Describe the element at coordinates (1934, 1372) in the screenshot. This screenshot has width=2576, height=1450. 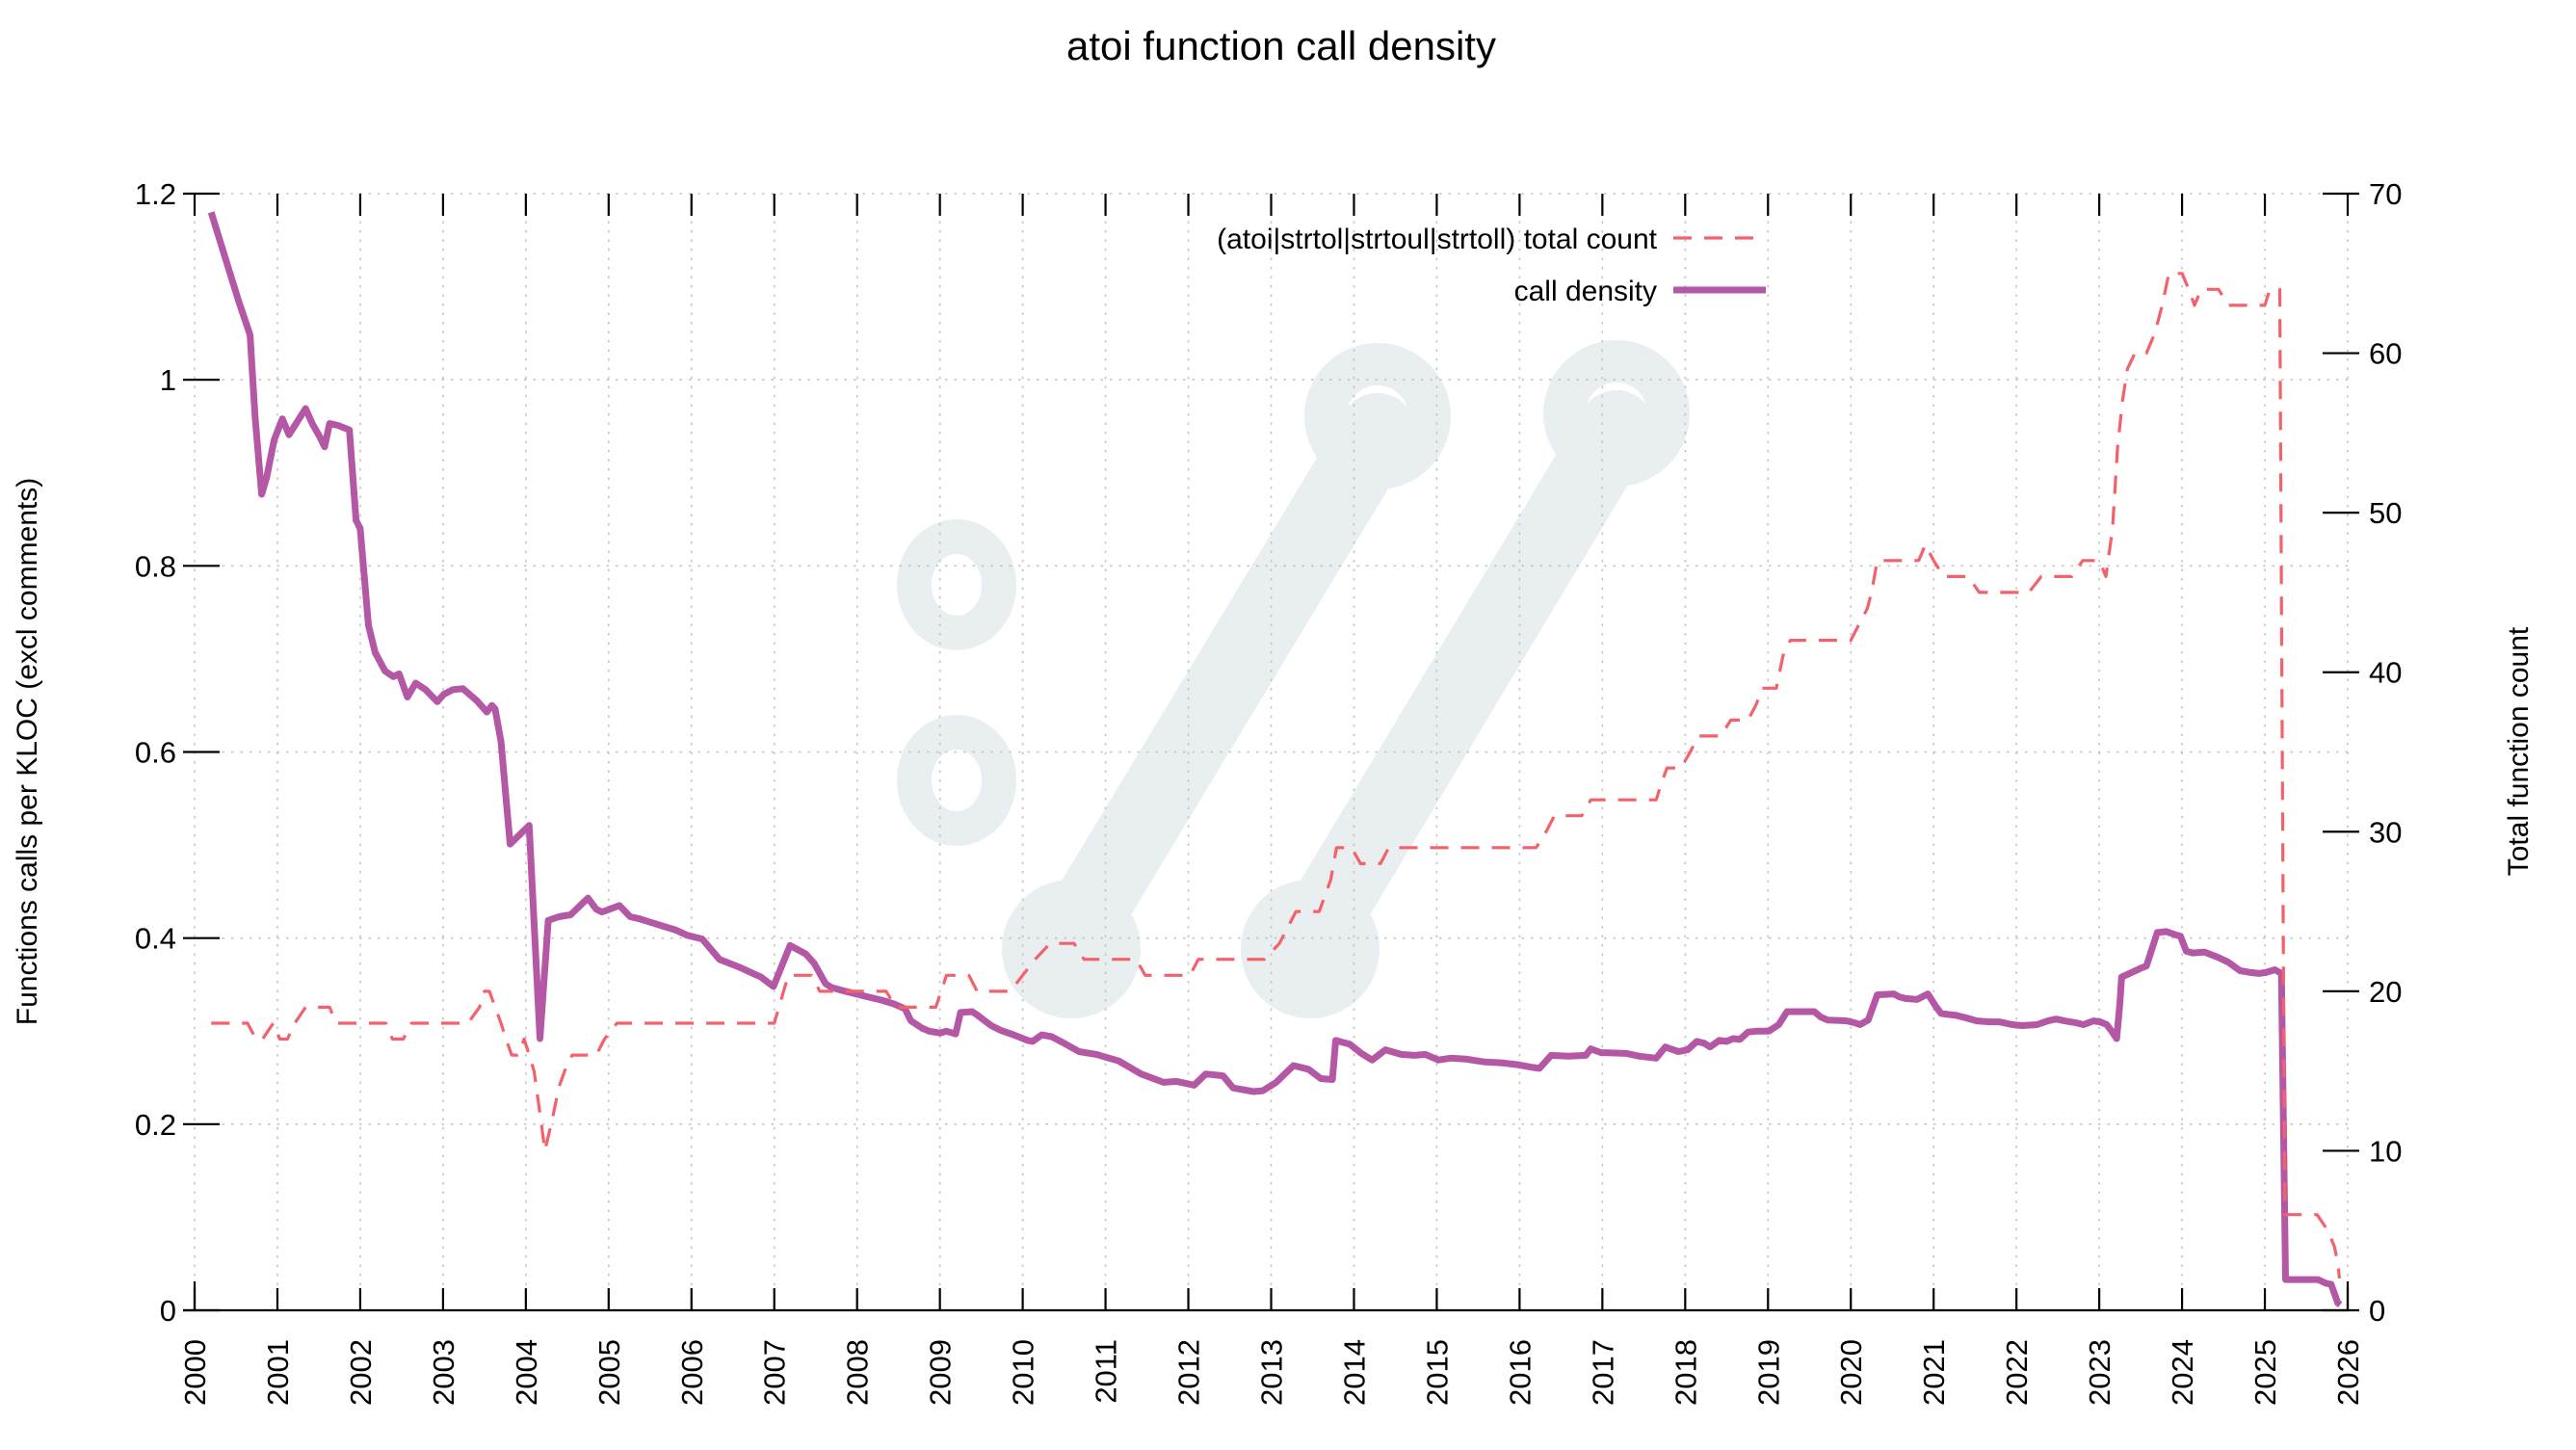
I see `x-tick-label: 2021` at that location.